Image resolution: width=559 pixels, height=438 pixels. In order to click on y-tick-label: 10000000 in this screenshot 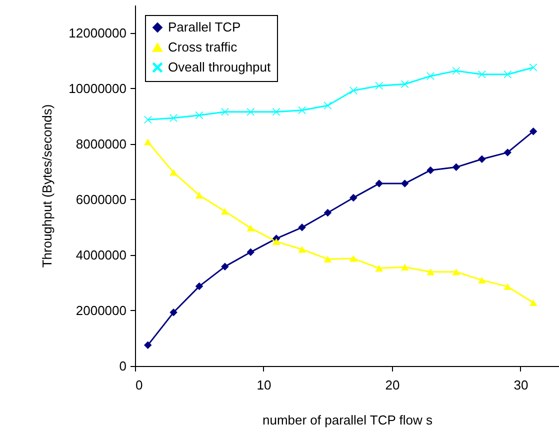, I will do `click(97, 88)`.